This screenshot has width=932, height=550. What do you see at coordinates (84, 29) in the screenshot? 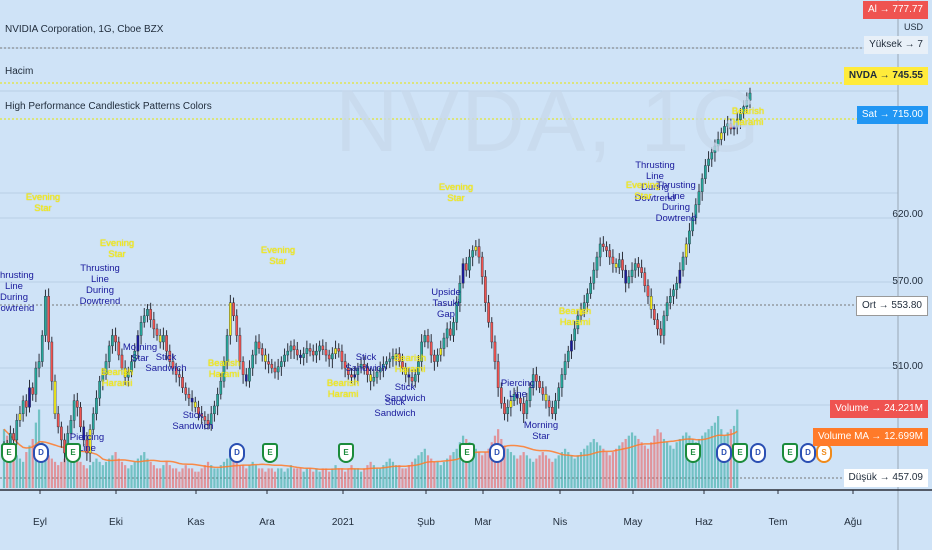
I see `legend-title: NVIDIA Corporation, 1G, Cboe BZX` at bounding box center [84, 29].